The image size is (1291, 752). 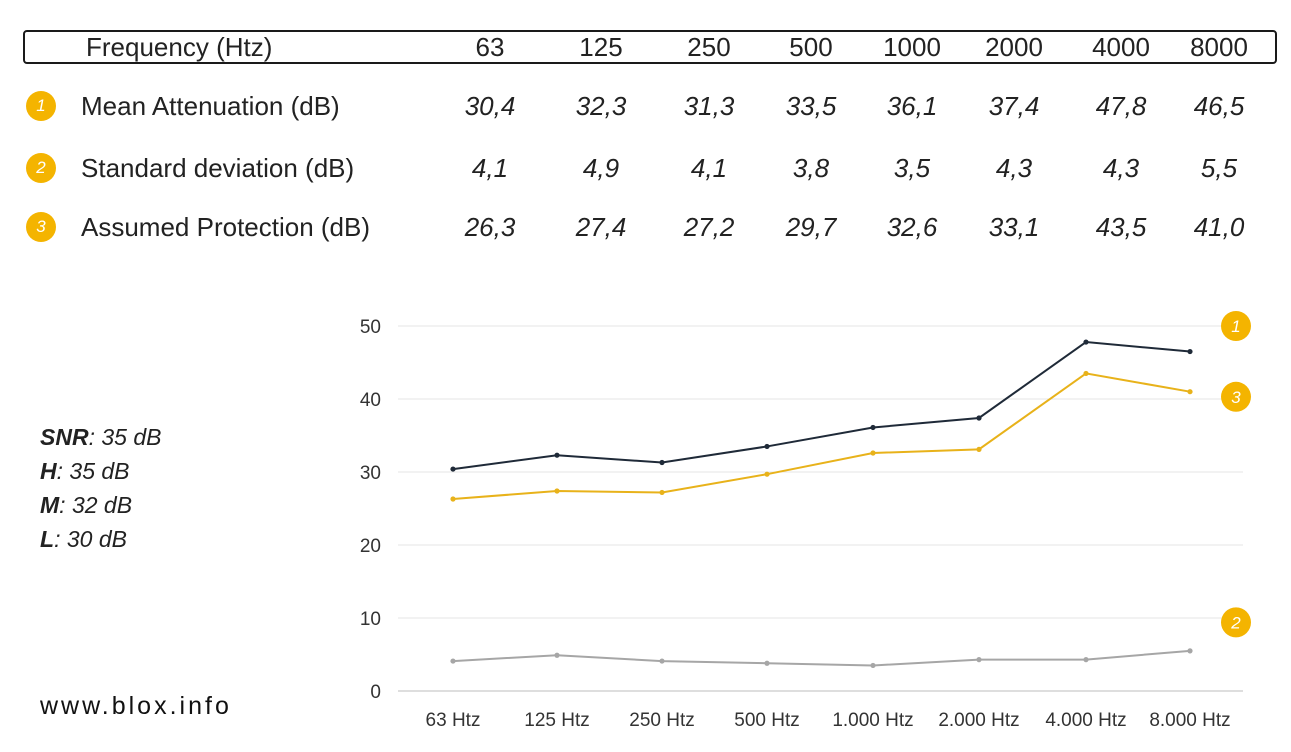 What do you see at coordinates (370, 546) in the screenshot?
I see `y-tick-label: 20` at bounding box center [370, 546].